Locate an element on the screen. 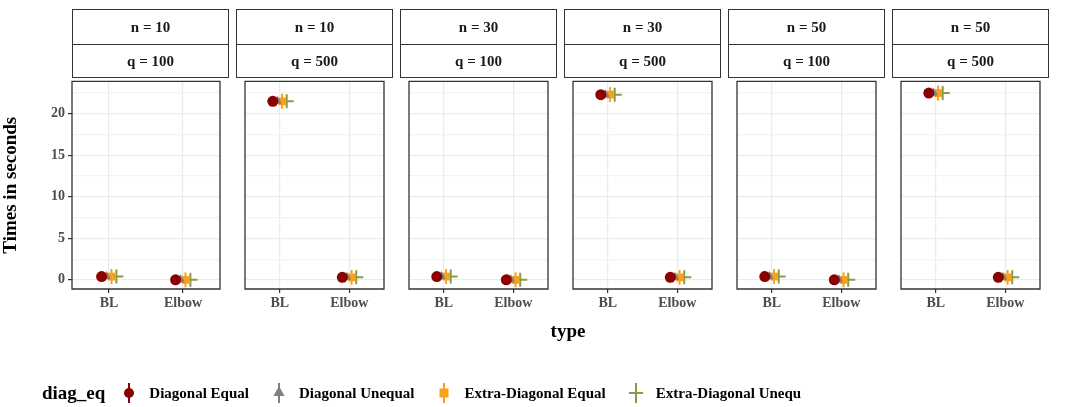 The height and width of the screenshot is (407, 1068). y-tick-label: 5 is located at coordinates (61, 237).